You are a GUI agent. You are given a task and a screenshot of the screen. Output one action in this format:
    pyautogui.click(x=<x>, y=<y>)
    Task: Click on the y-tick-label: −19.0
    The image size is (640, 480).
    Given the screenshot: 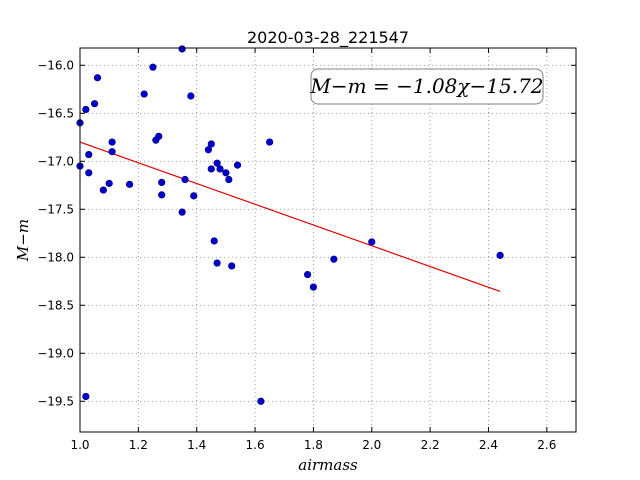 What is the action you would take?
    pyautogui.click(x=55, y=353)
    